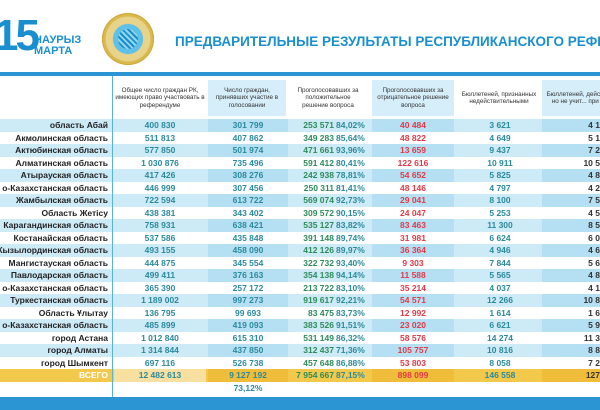 The width and height of the screenshot is (600, 410). What do you see at coordinates (413, 350) in the screenshot?
I see `no-count-text: 105 757` at bounding box center [413, 350].